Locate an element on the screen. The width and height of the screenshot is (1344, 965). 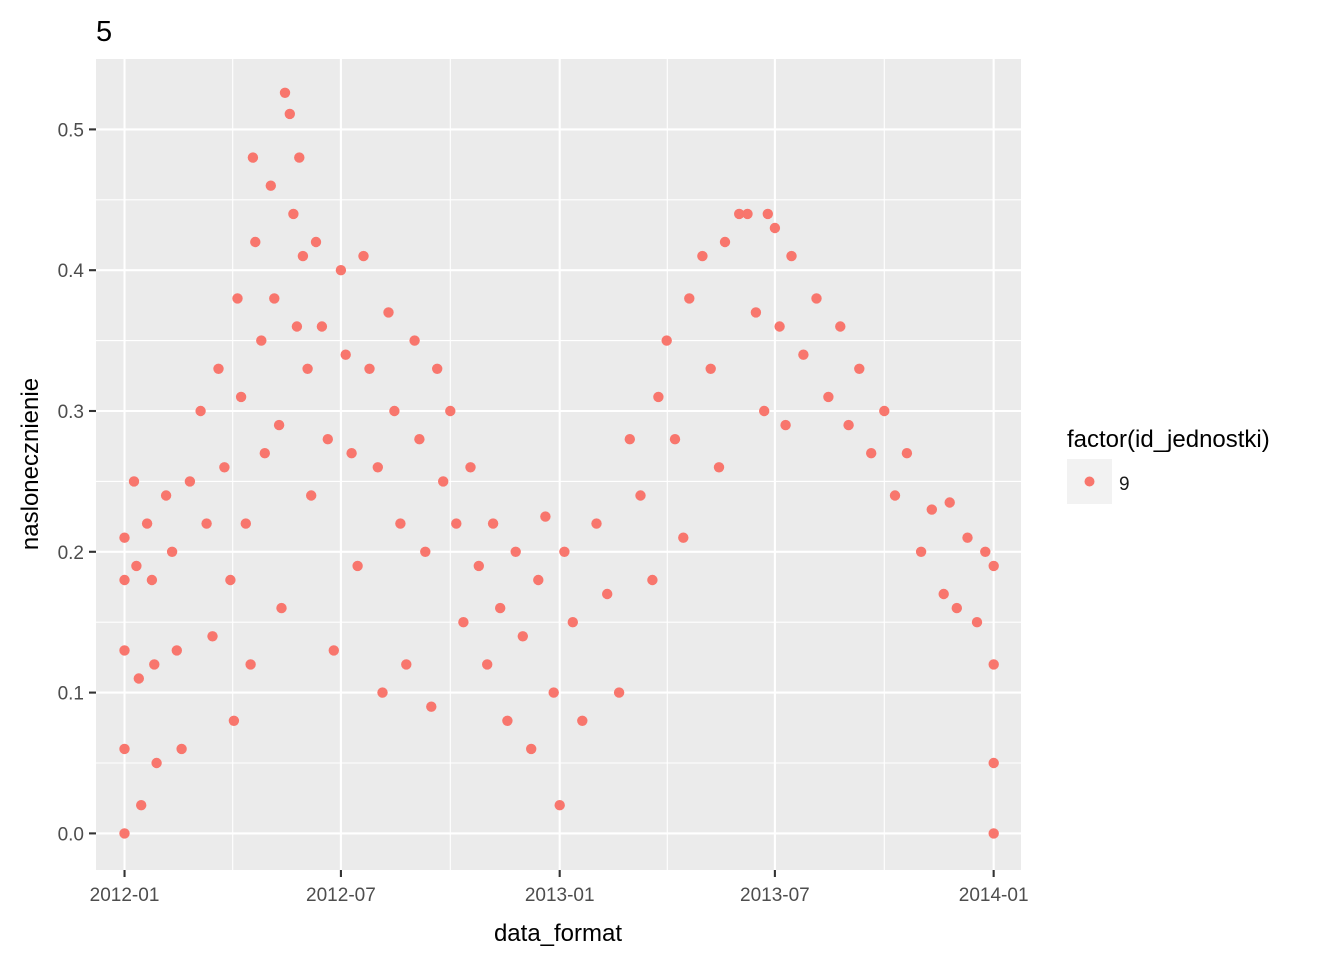
x-tick-label: 2014-01 is located at coordinates (994, 895).